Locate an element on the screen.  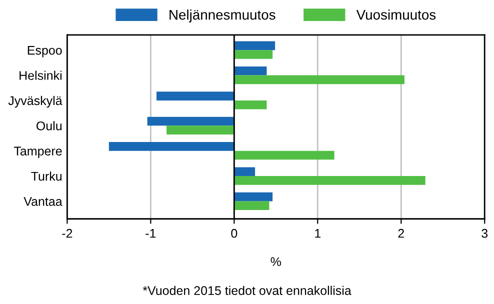
x-tick-label: 0 is located at coordinates (234, 233).